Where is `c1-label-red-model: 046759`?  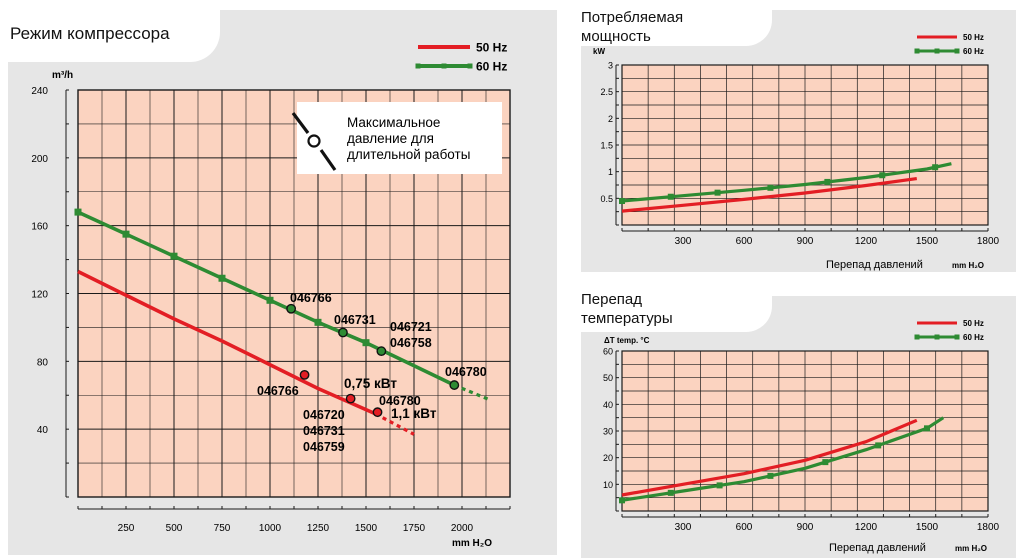
c1-label-red-model: 046759 is located at coordinates (324, 447).